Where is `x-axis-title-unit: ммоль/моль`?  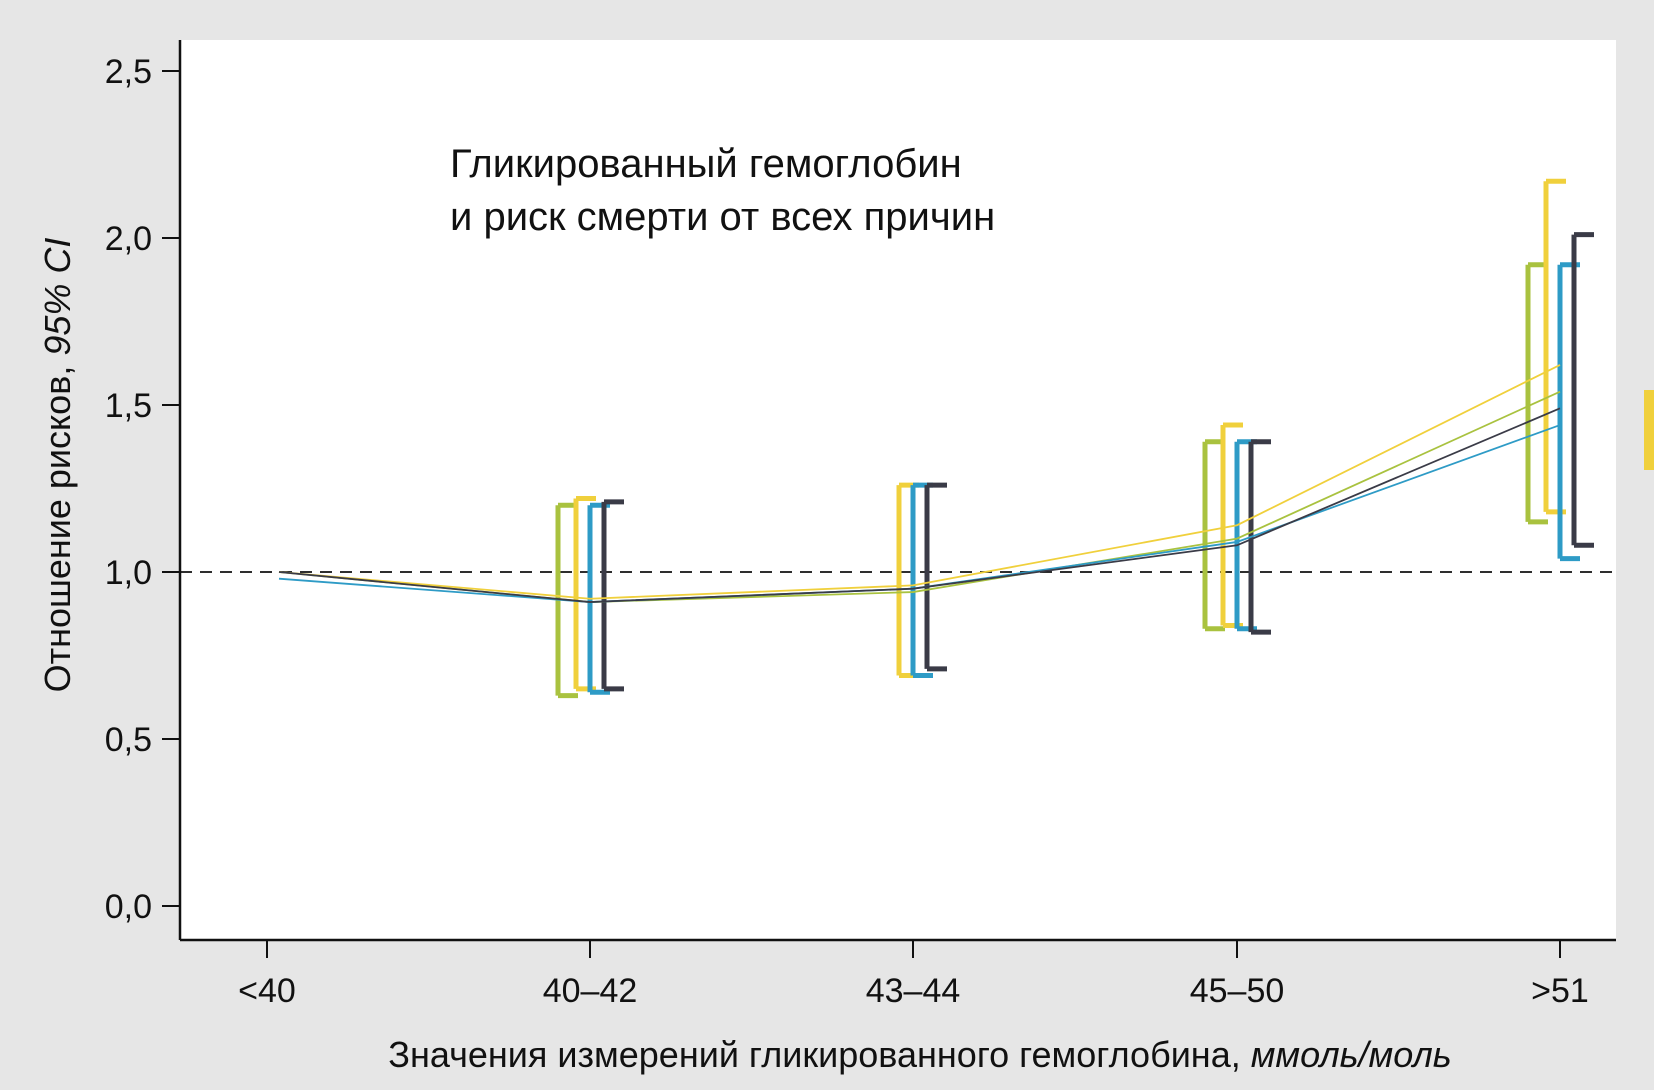
x-axis-title-unit: ммоль/моль is located at coordinates (1351, 1054).